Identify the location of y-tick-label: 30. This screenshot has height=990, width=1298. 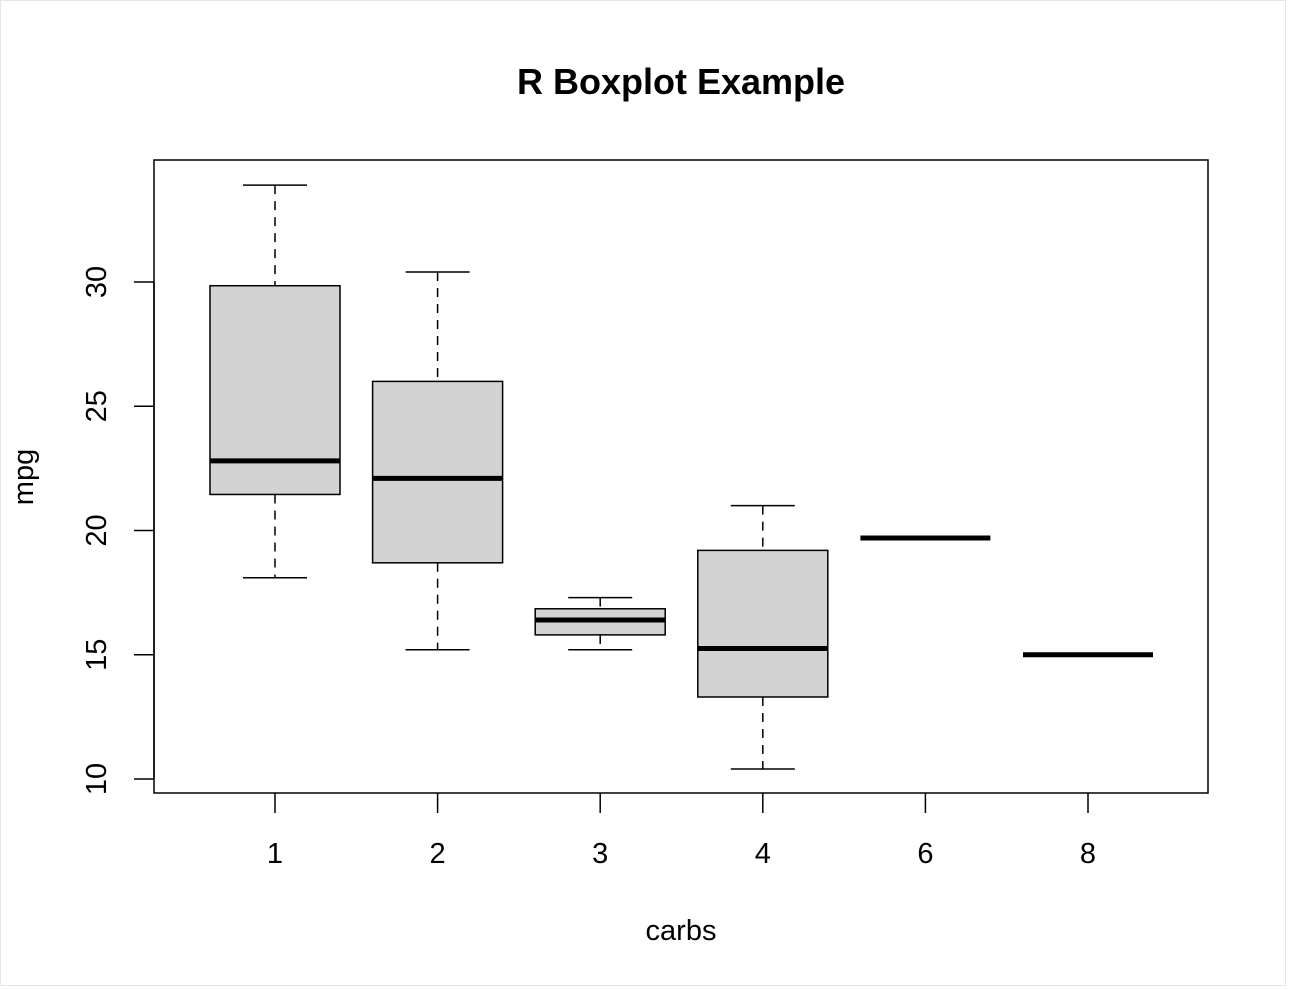
(97, 282).